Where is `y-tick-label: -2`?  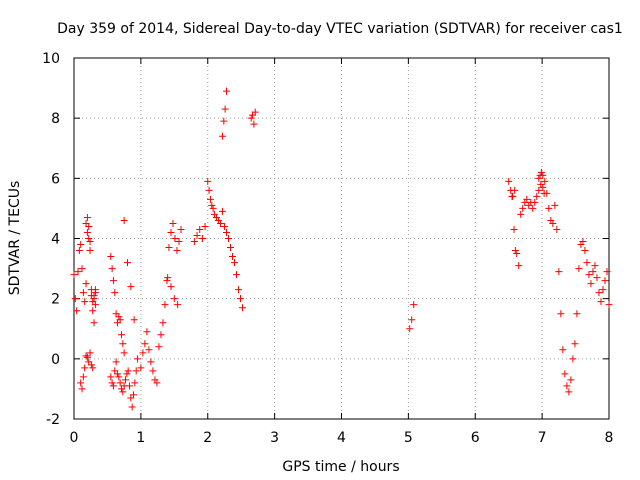 y-tick-label: -2 is located at coordinates (53, 420).